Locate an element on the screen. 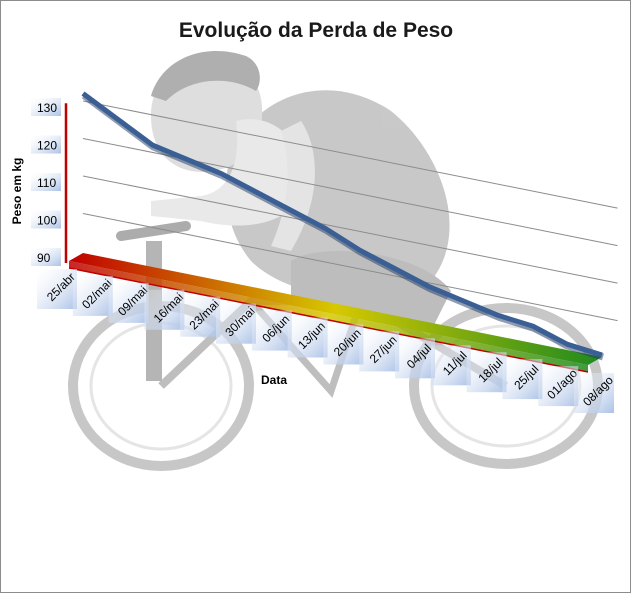 The image size is (631, 593). x-tick-08/ago: 08/ago is located at coordinates (595, 393).